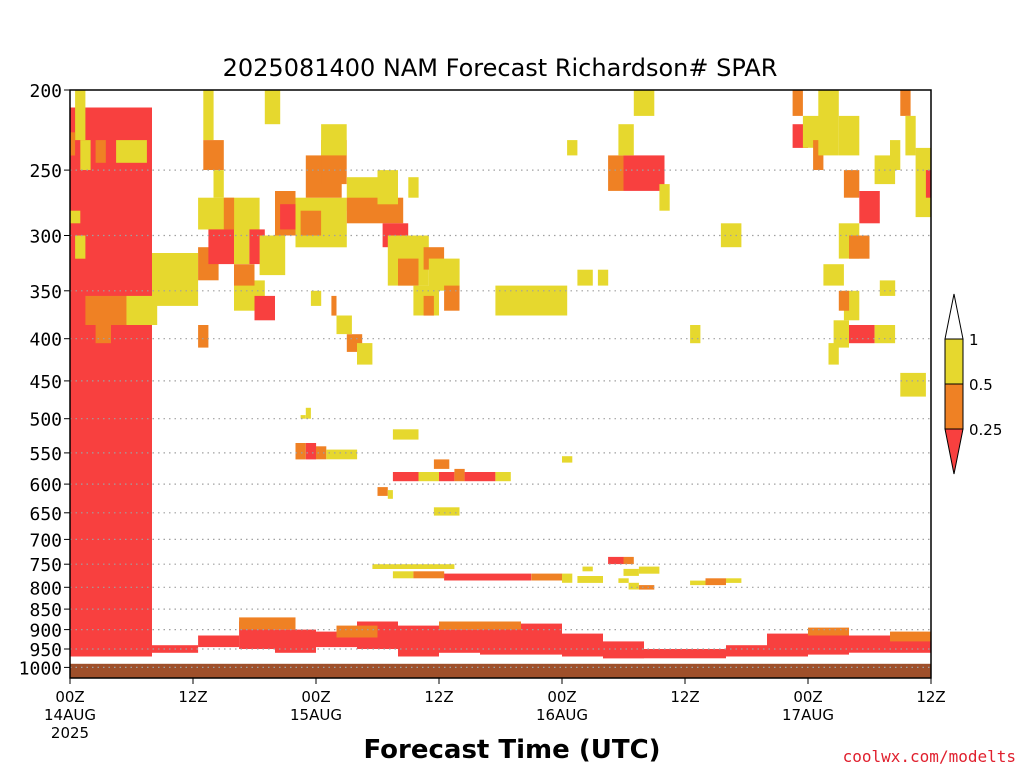 The width and height of the screenshot is (1024, 768). Describe the element at coordinates (500, 68) in the screenshot. I see `chart-title: 2025081400 NAM Forecast Richardson# SPAR` at that location.